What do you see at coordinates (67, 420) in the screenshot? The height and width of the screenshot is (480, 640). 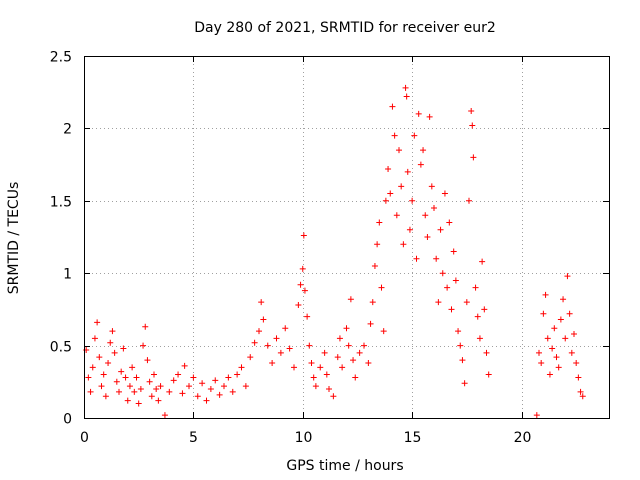 I see `y-tick-label: 0` at bounding box center [67, 420].